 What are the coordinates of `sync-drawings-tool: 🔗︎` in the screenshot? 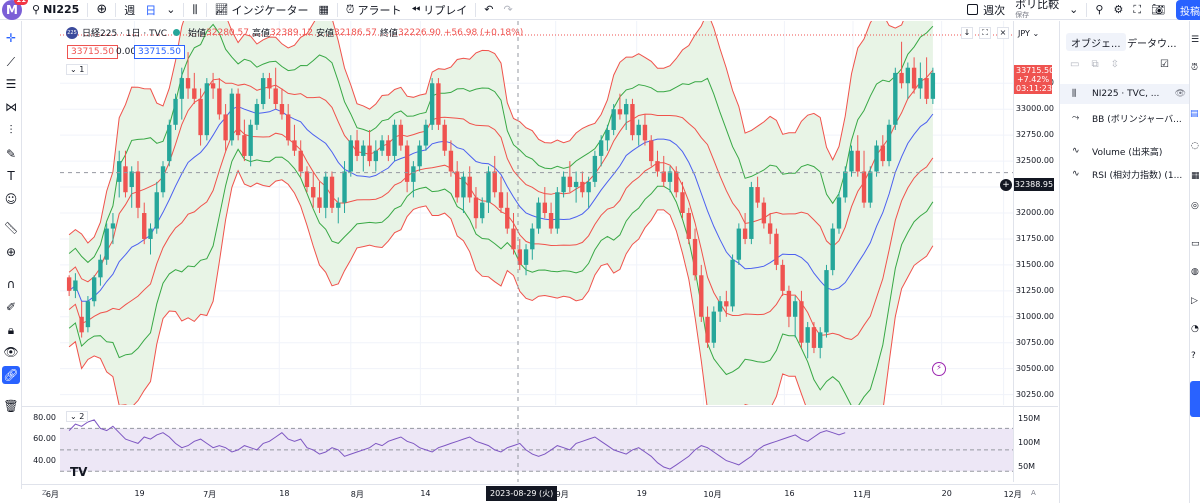 It's located at (11, 375).